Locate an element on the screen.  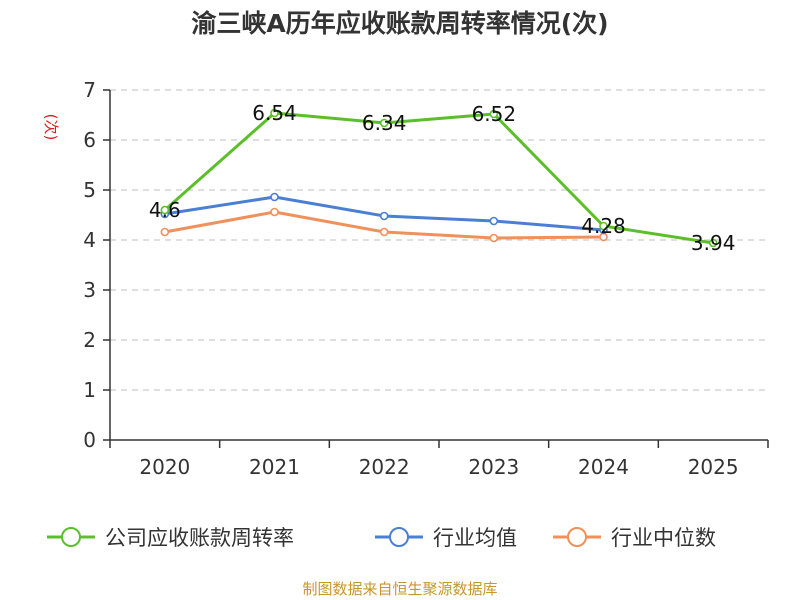
legend-item-0: 公司应收账款周转率 is located at coordinates (170, 538).